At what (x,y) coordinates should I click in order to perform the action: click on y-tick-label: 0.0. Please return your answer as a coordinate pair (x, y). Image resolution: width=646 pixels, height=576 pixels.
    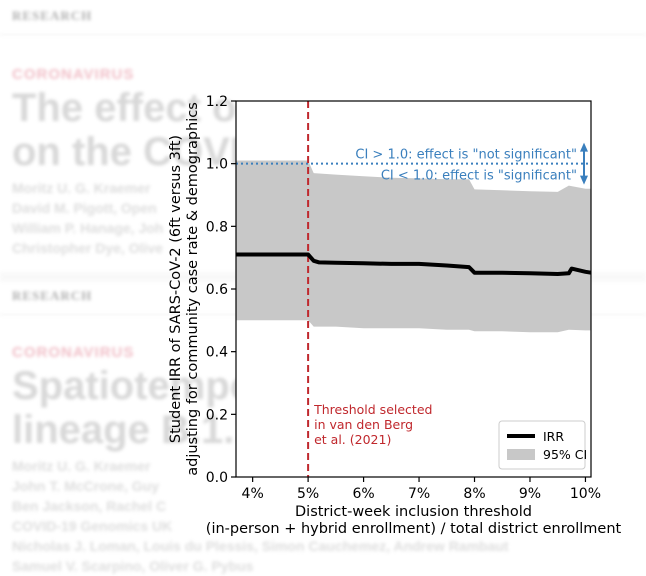
    Looking at the image, I should click on (217, 478).